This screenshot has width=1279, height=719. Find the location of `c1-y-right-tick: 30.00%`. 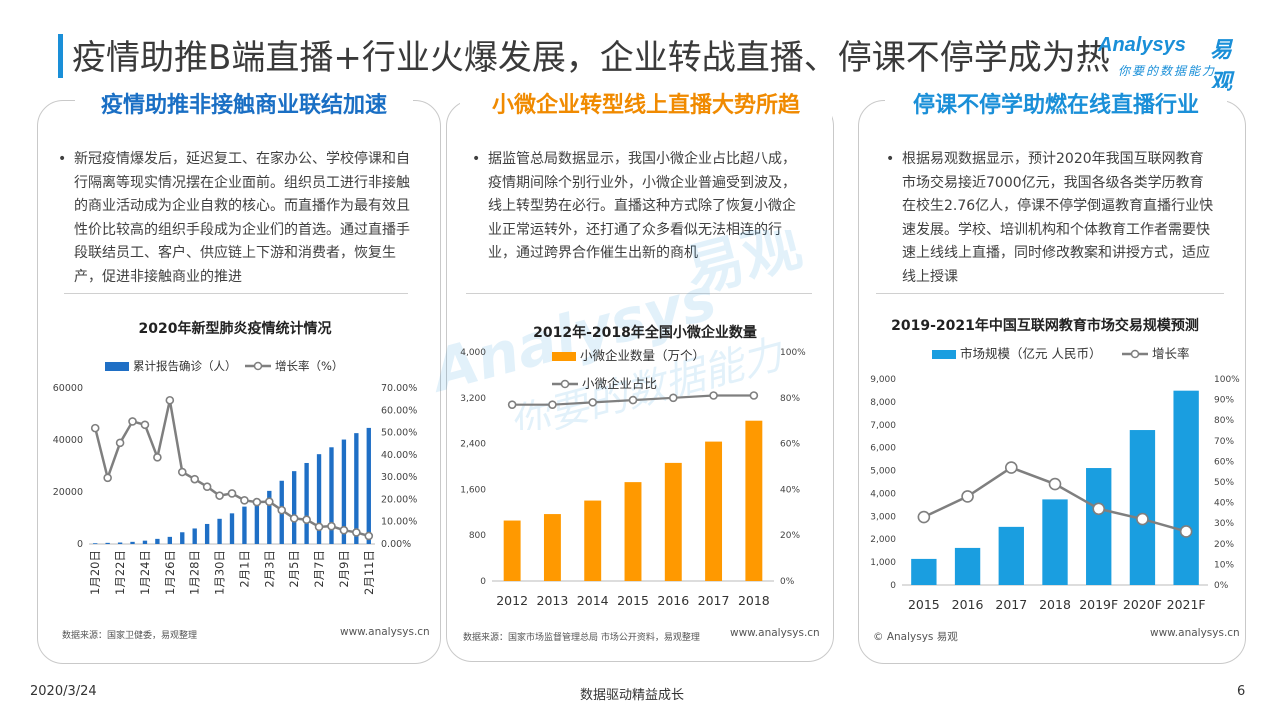

c1-y-right-tick: 30.00% is located at coordinates (399, 477).